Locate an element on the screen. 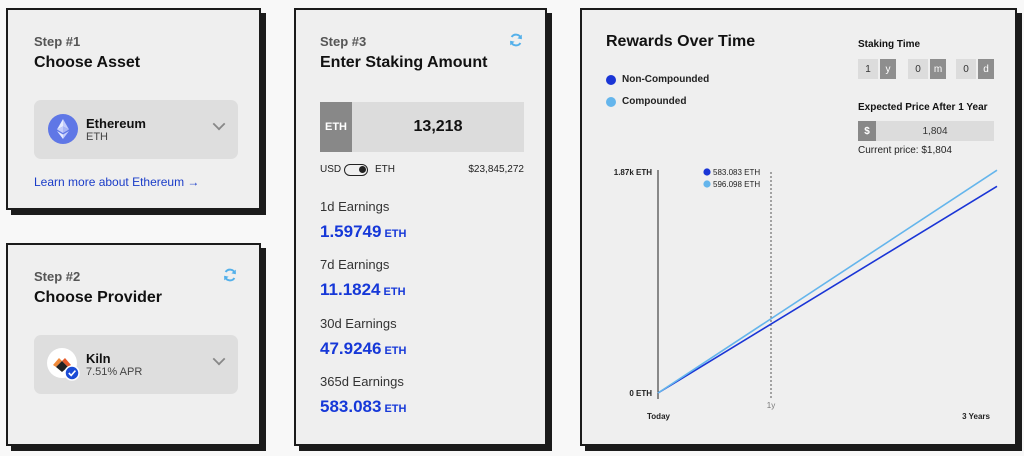  asset-select: Ethereum ETH is located at coordinates (136, 129).